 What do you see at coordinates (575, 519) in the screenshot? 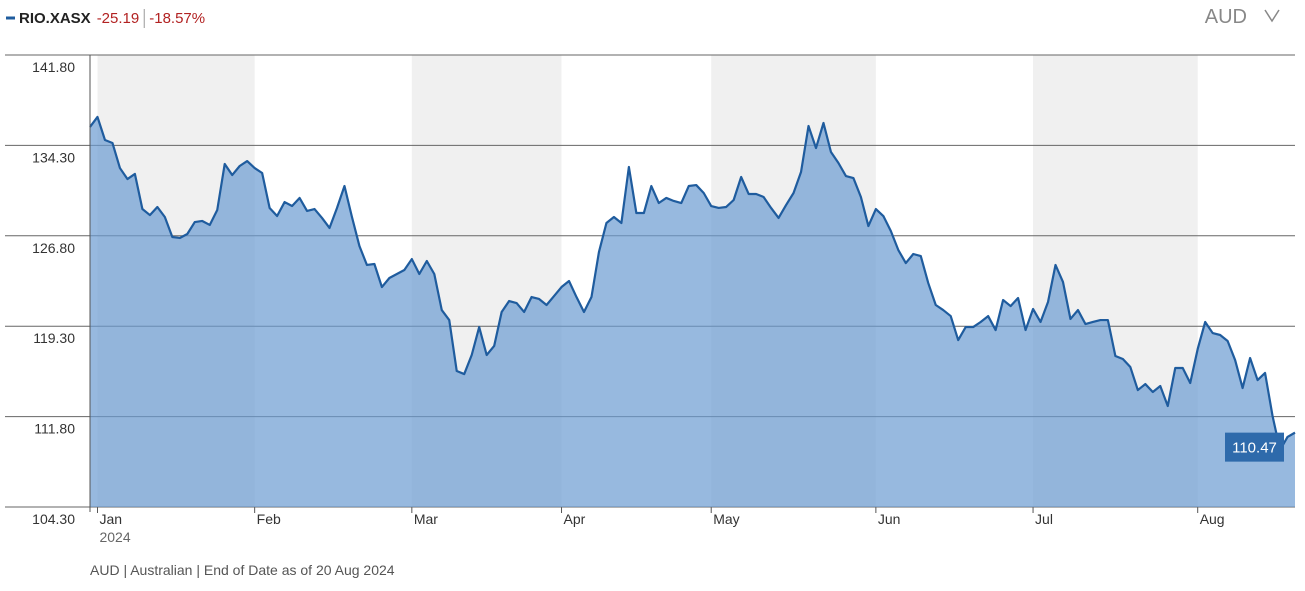
I see `x-tick-label: Apr` at bounding box center [575, 519].